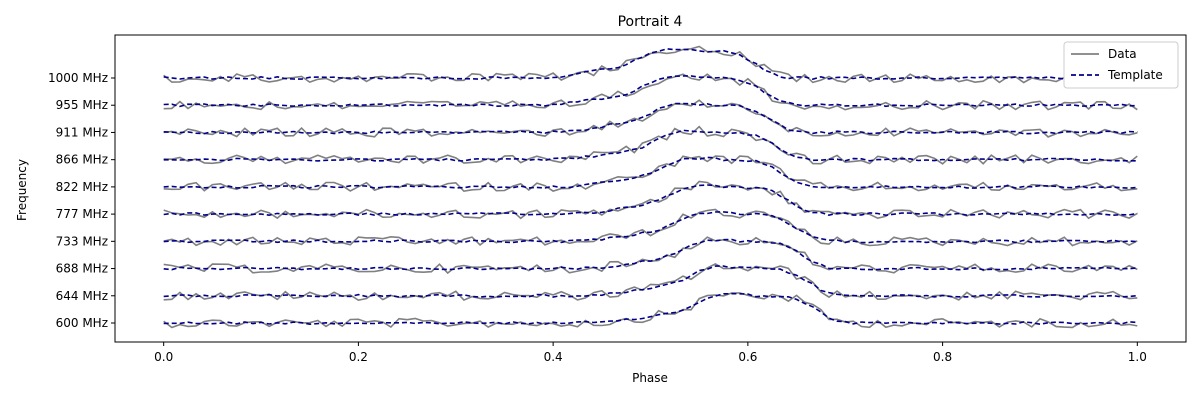 This screenshot has width=1200, height=400. I want to click on y-axis-label: Frequency, so click(22, 190).